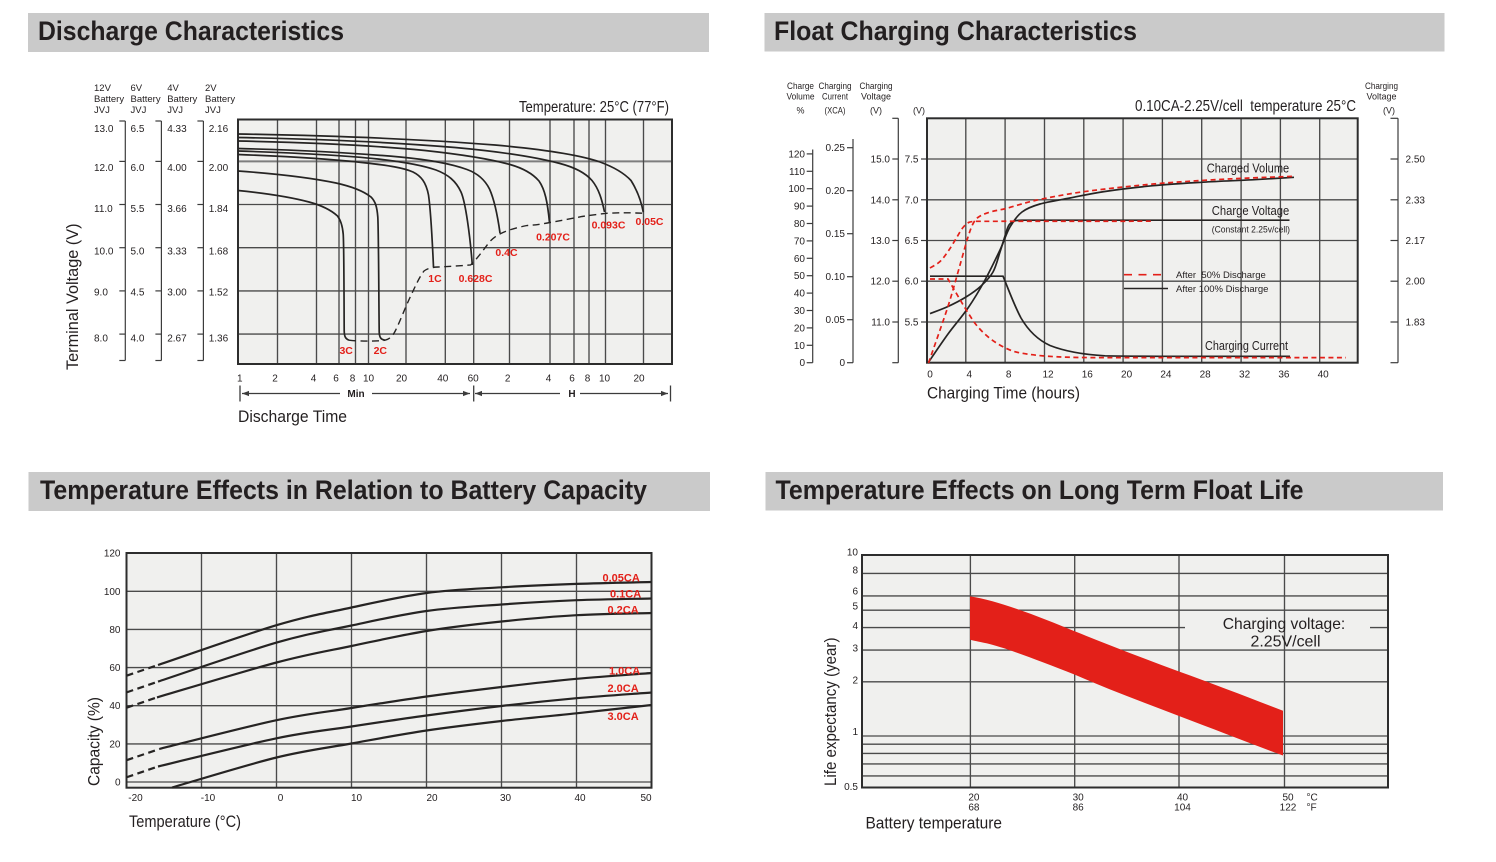  What do you see at coordinates (1251, 229) in the screenshot?
I see `svg-text: (Constant 2.25v/cell)` at bounding box center [1251, 229].